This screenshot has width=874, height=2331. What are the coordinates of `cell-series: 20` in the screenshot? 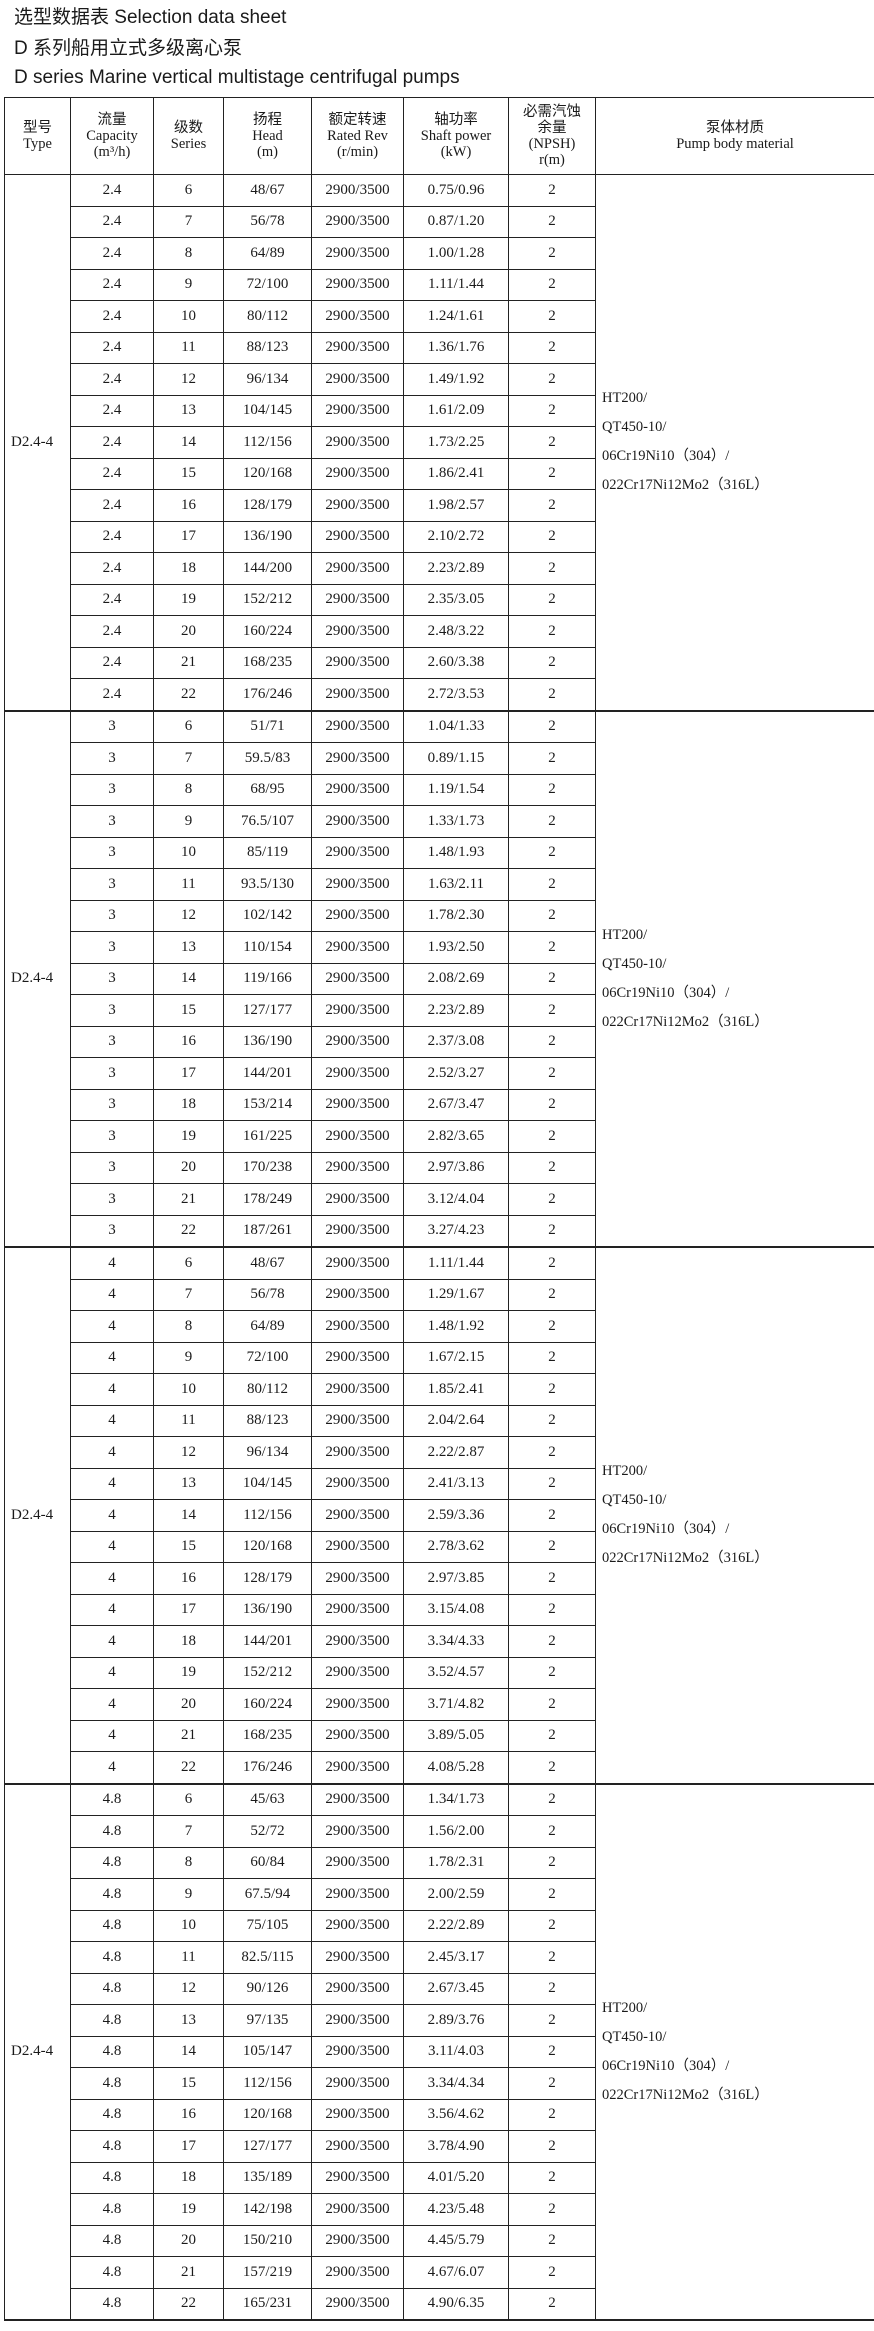 It's located at (188, 2240).